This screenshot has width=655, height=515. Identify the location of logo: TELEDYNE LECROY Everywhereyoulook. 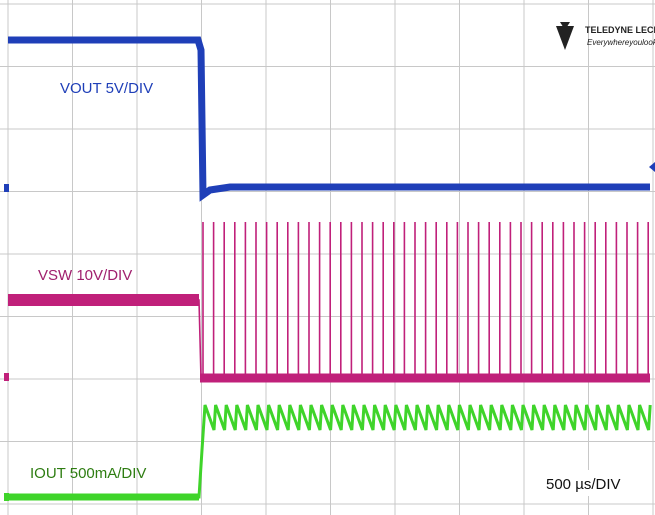
(605, 36).